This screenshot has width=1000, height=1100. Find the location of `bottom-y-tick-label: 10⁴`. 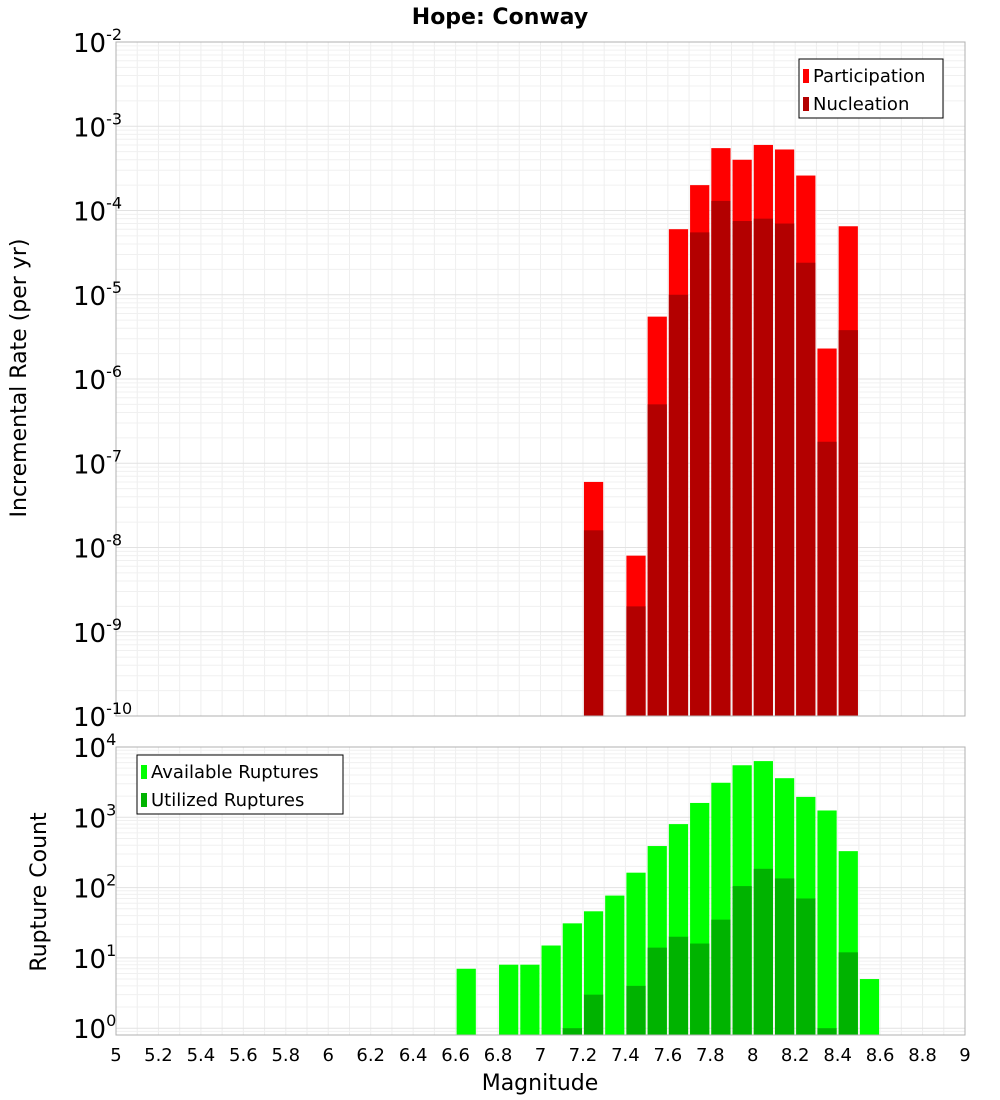

bottom-y-tick-label: 10⁴ is located at coordinates (94, 747).